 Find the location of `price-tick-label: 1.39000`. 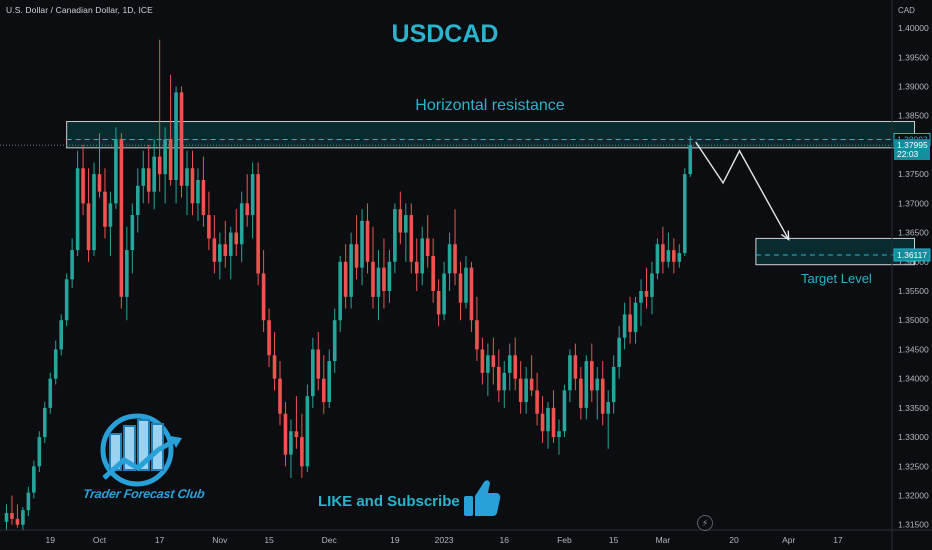

price-tick-label: 1.39000 is located at coordinates (913, 86).